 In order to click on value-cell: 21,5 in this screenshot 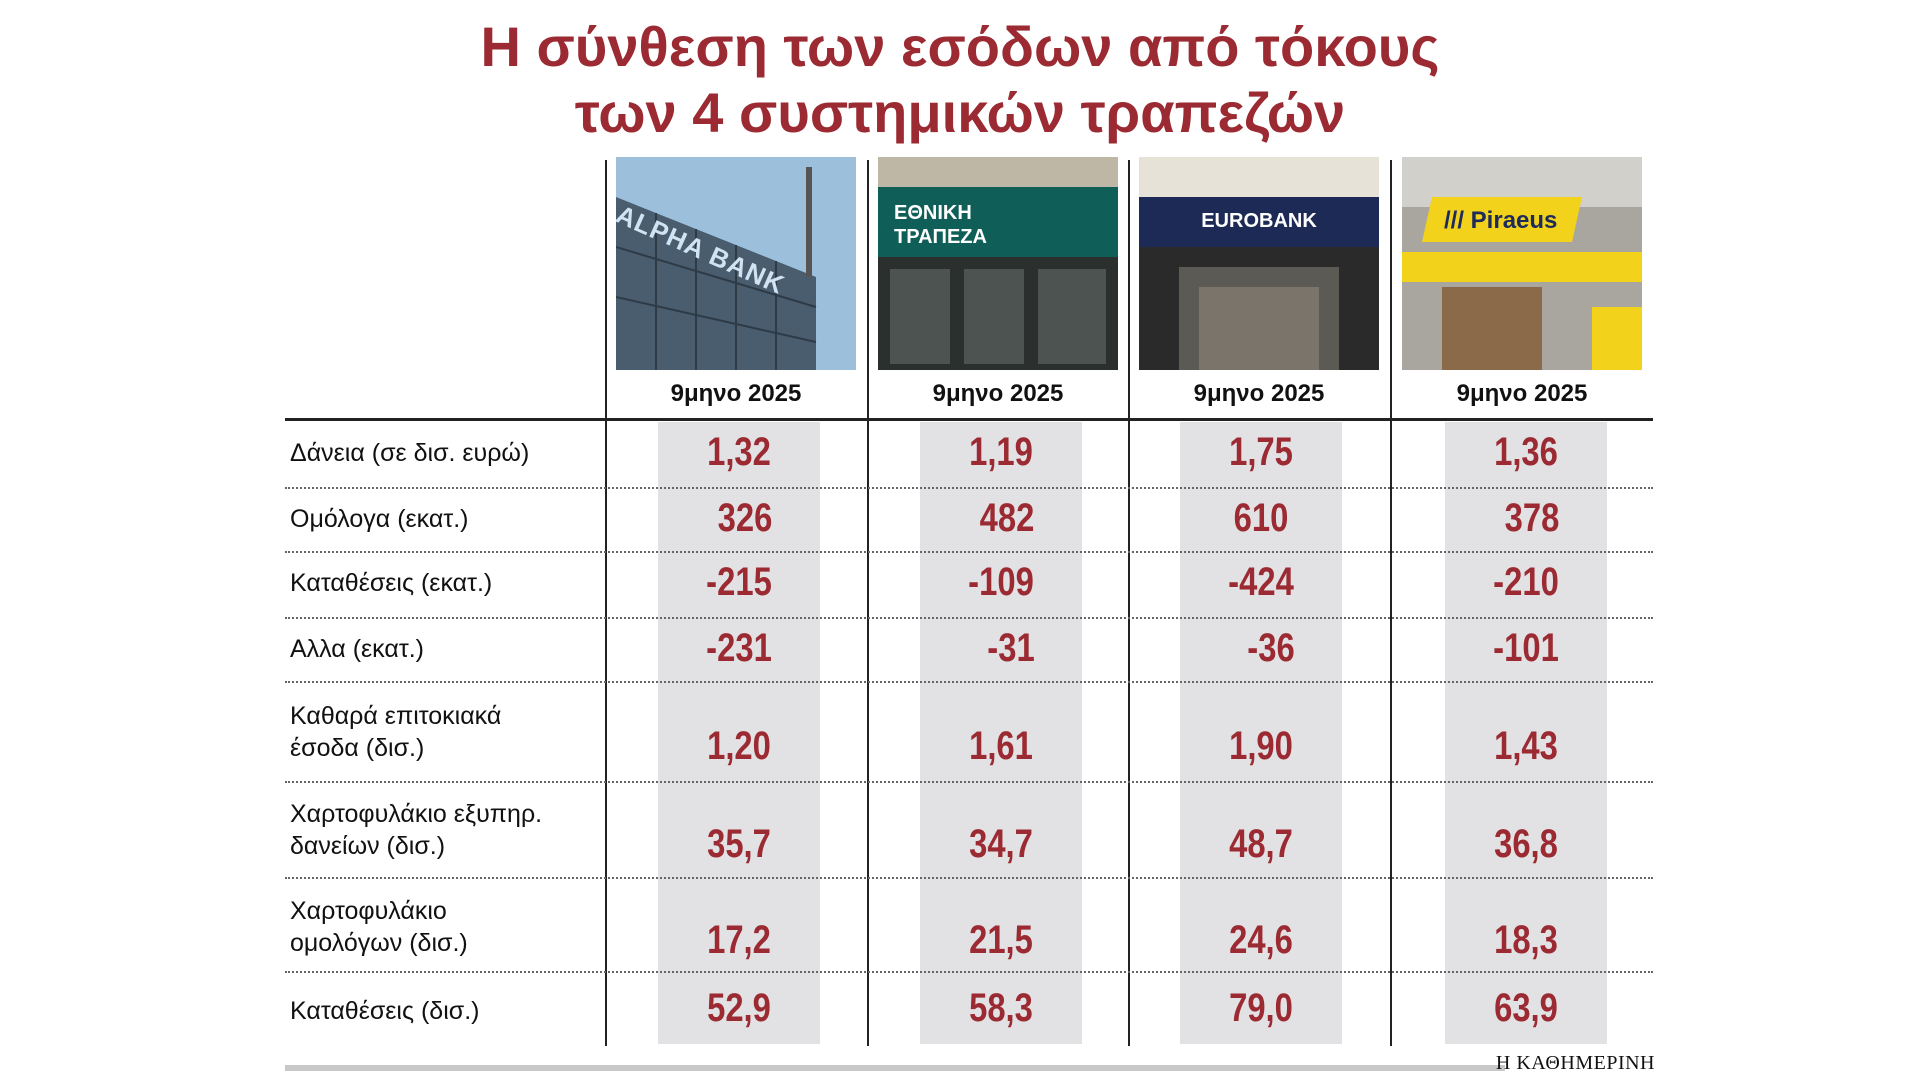, I will do `click(1001, 940)`.